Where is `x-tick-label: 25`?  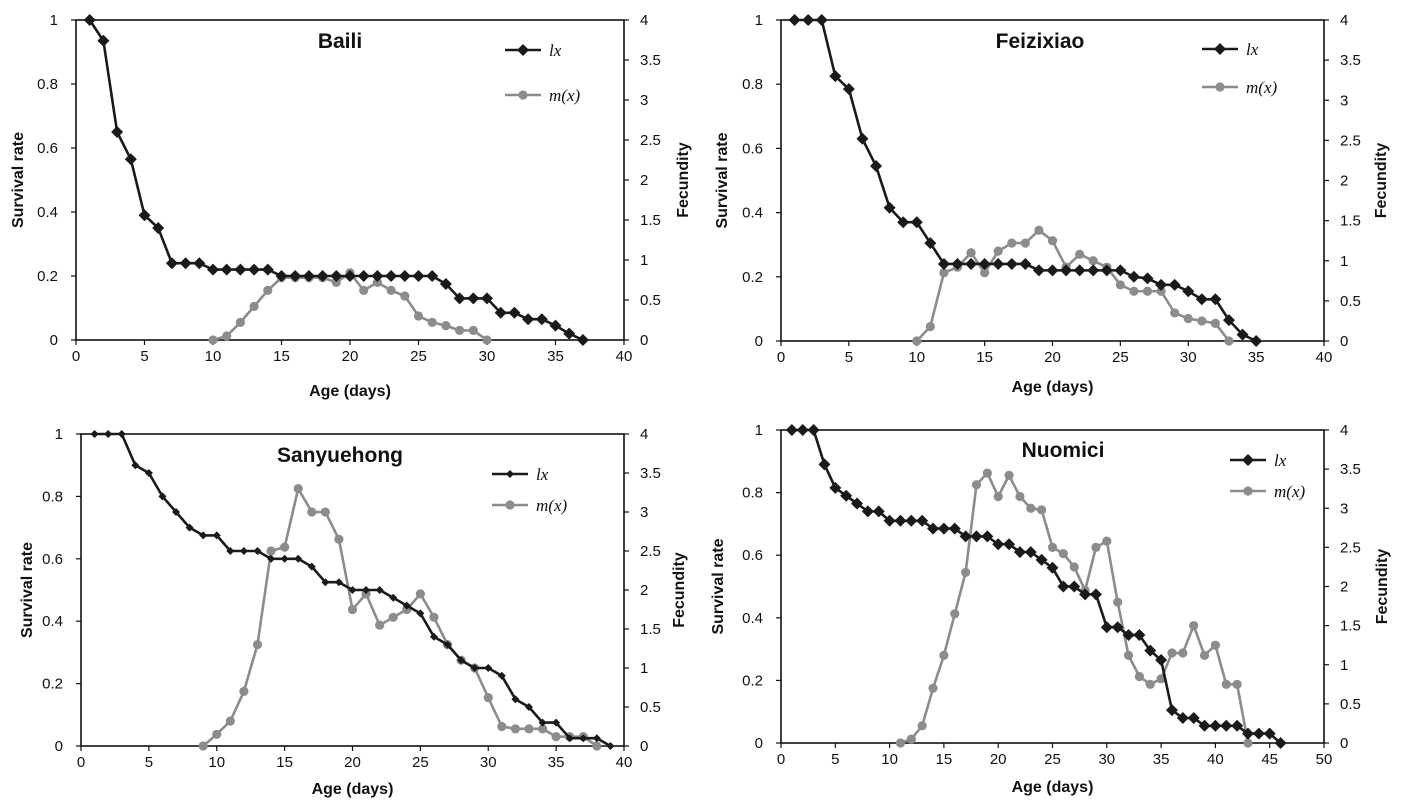
x-tick-label: 25 is located at coordinates (1052, 759).